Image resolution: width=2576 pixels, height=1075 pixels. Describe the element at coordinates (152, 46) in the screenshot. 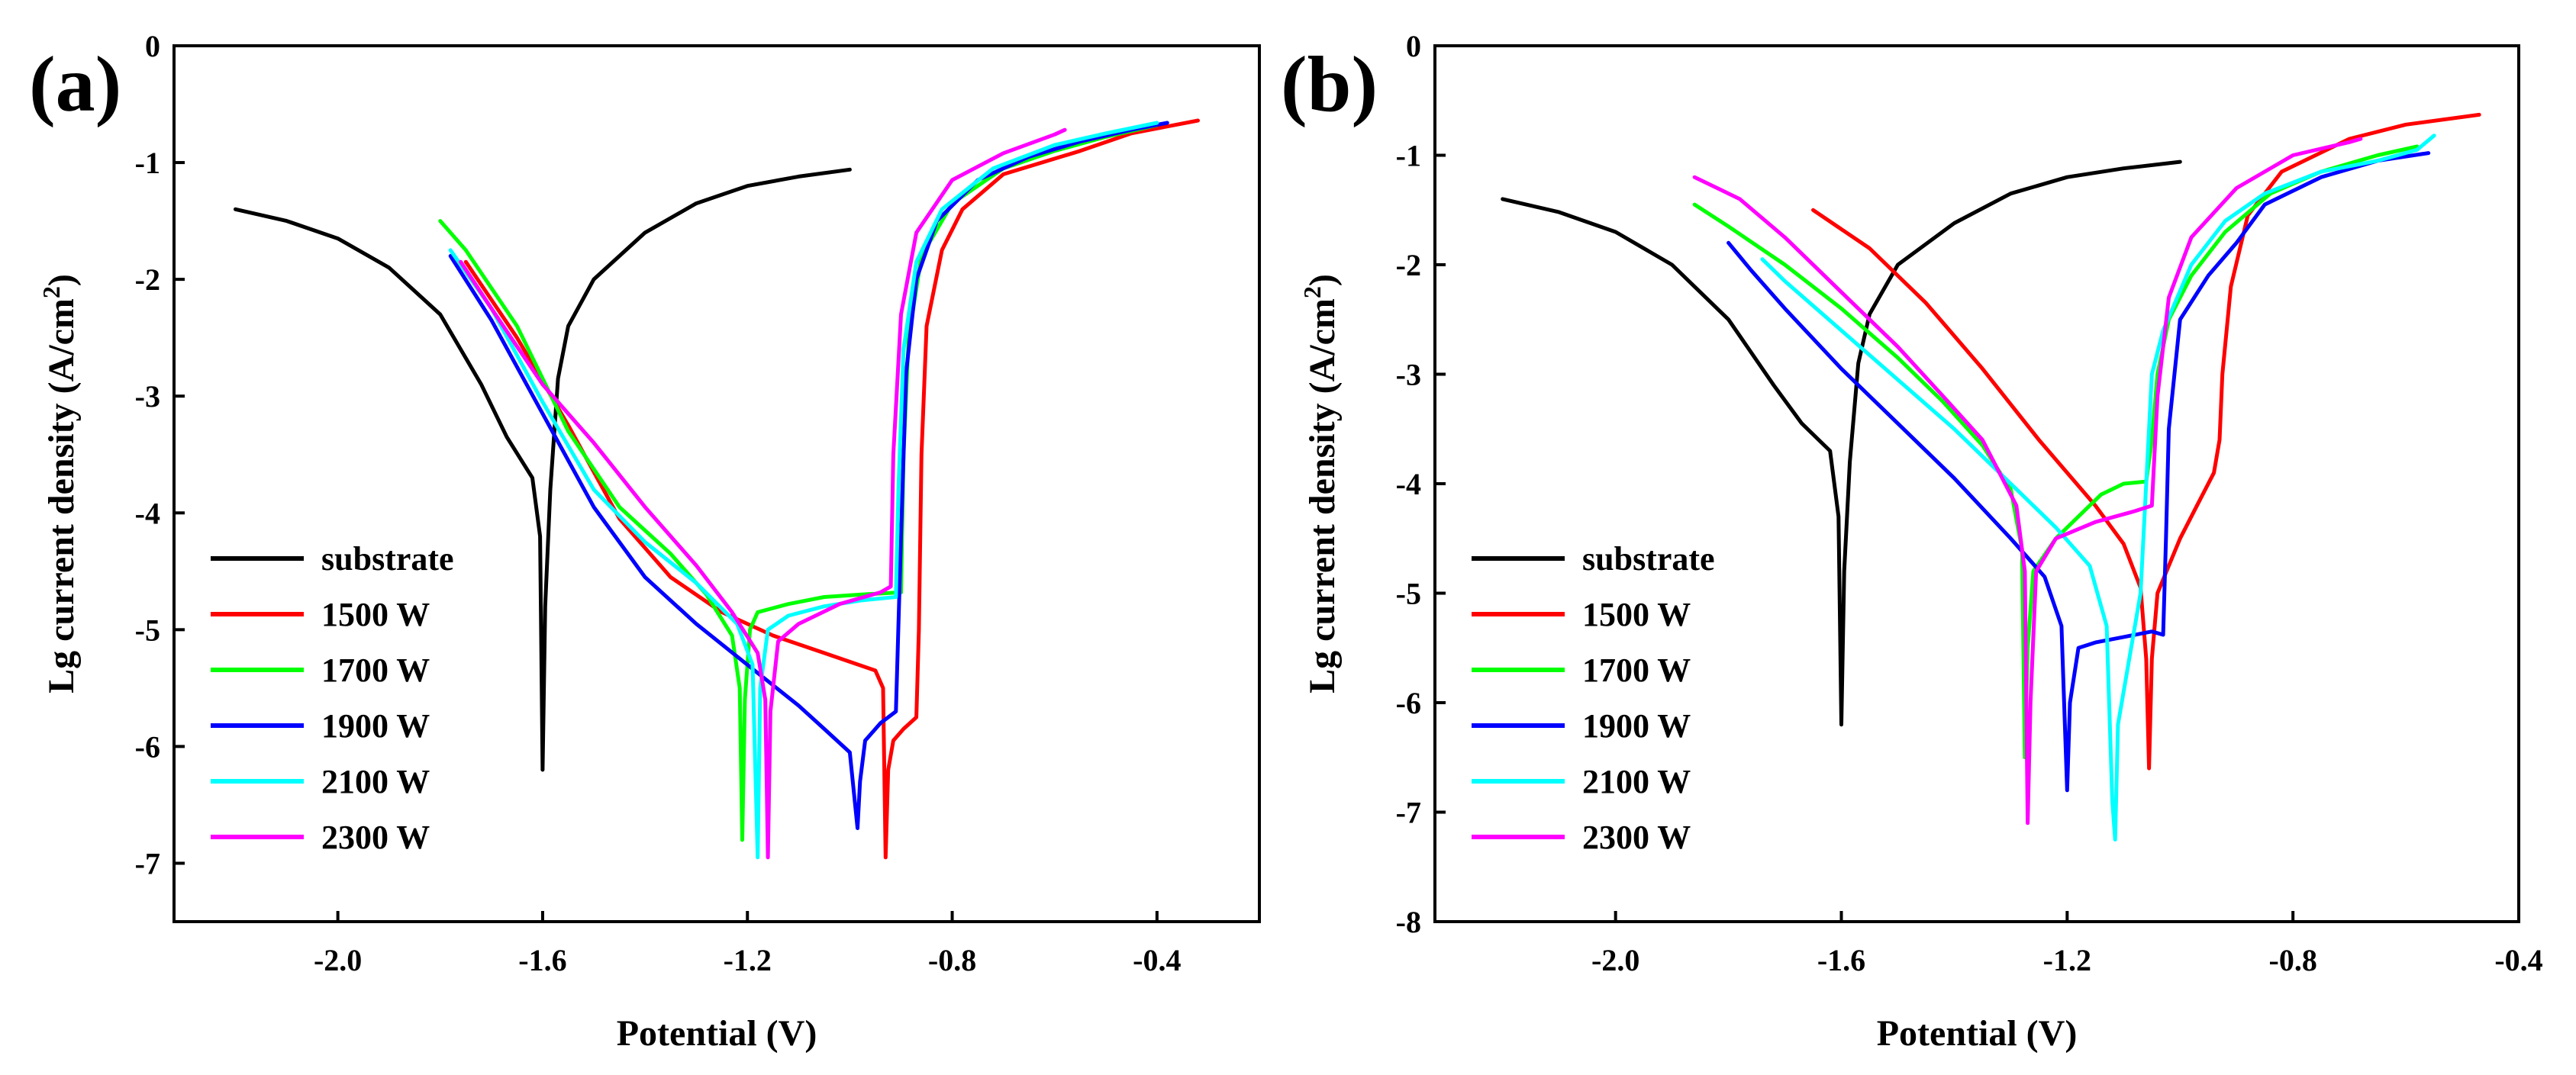

I see `y-tick-label-a: 0` at that location.